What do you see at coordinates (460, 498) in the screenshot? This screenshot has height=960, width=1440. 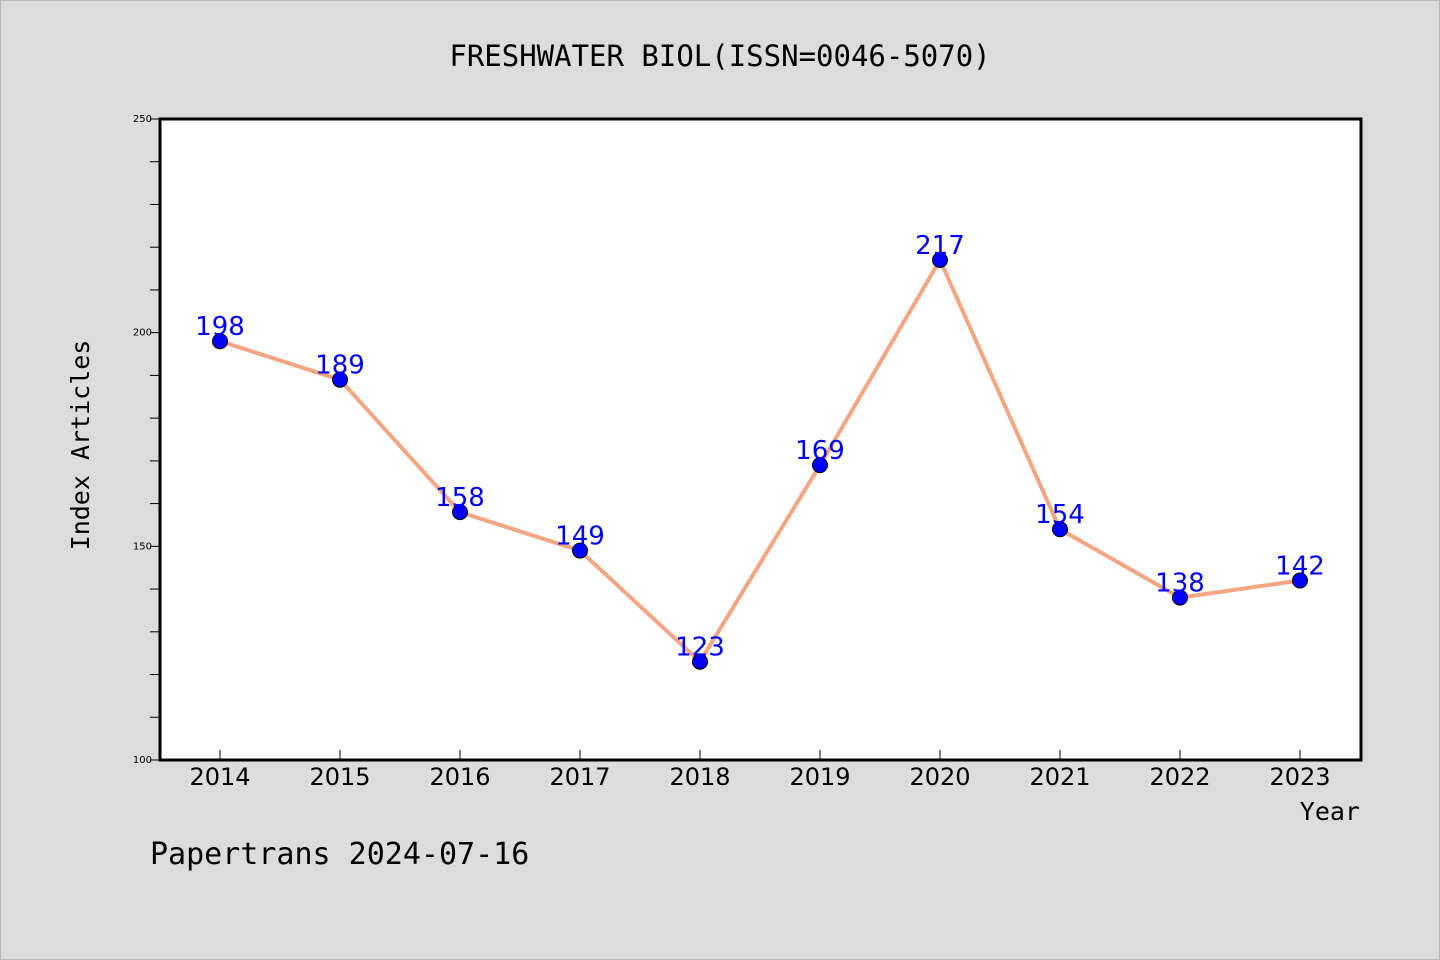 I see `data-label: 158` at bounding box center [460, 498].